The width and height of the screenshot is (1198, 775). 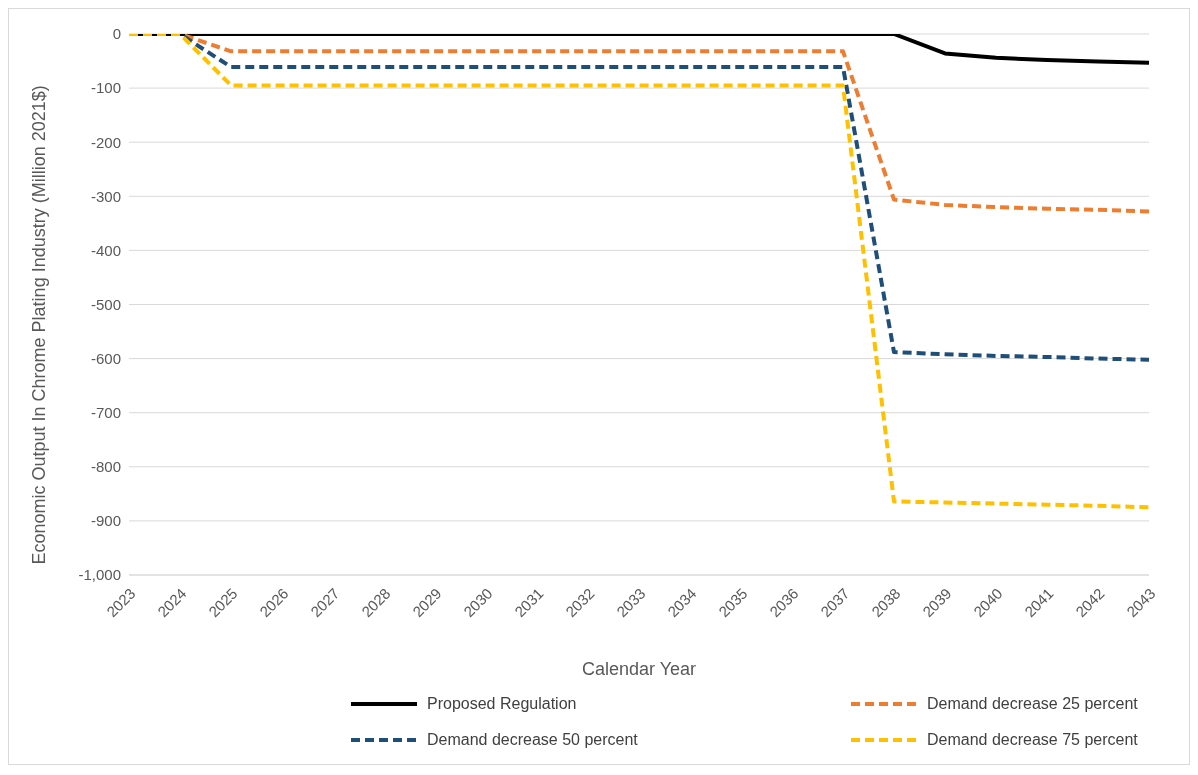 I want to click on legend-label: Demand decrease 75 percent, so click(x=1032, y=740).